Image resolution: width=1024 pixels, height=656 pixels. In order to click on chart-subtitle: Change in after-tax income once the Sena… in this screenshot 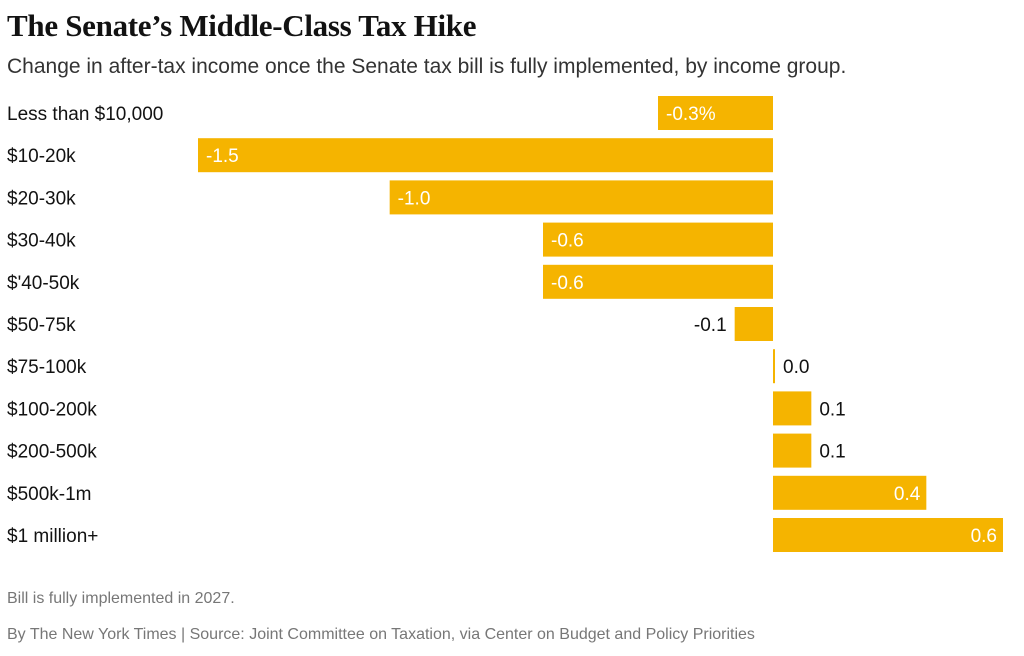, I will do `click(427, 66)`.